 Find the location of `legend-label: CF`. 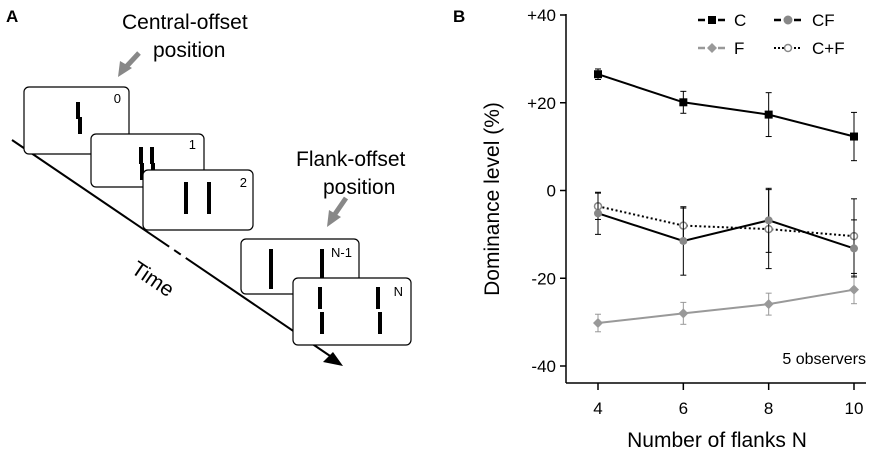

legend-label: CF is located at coordinates (823, 20).